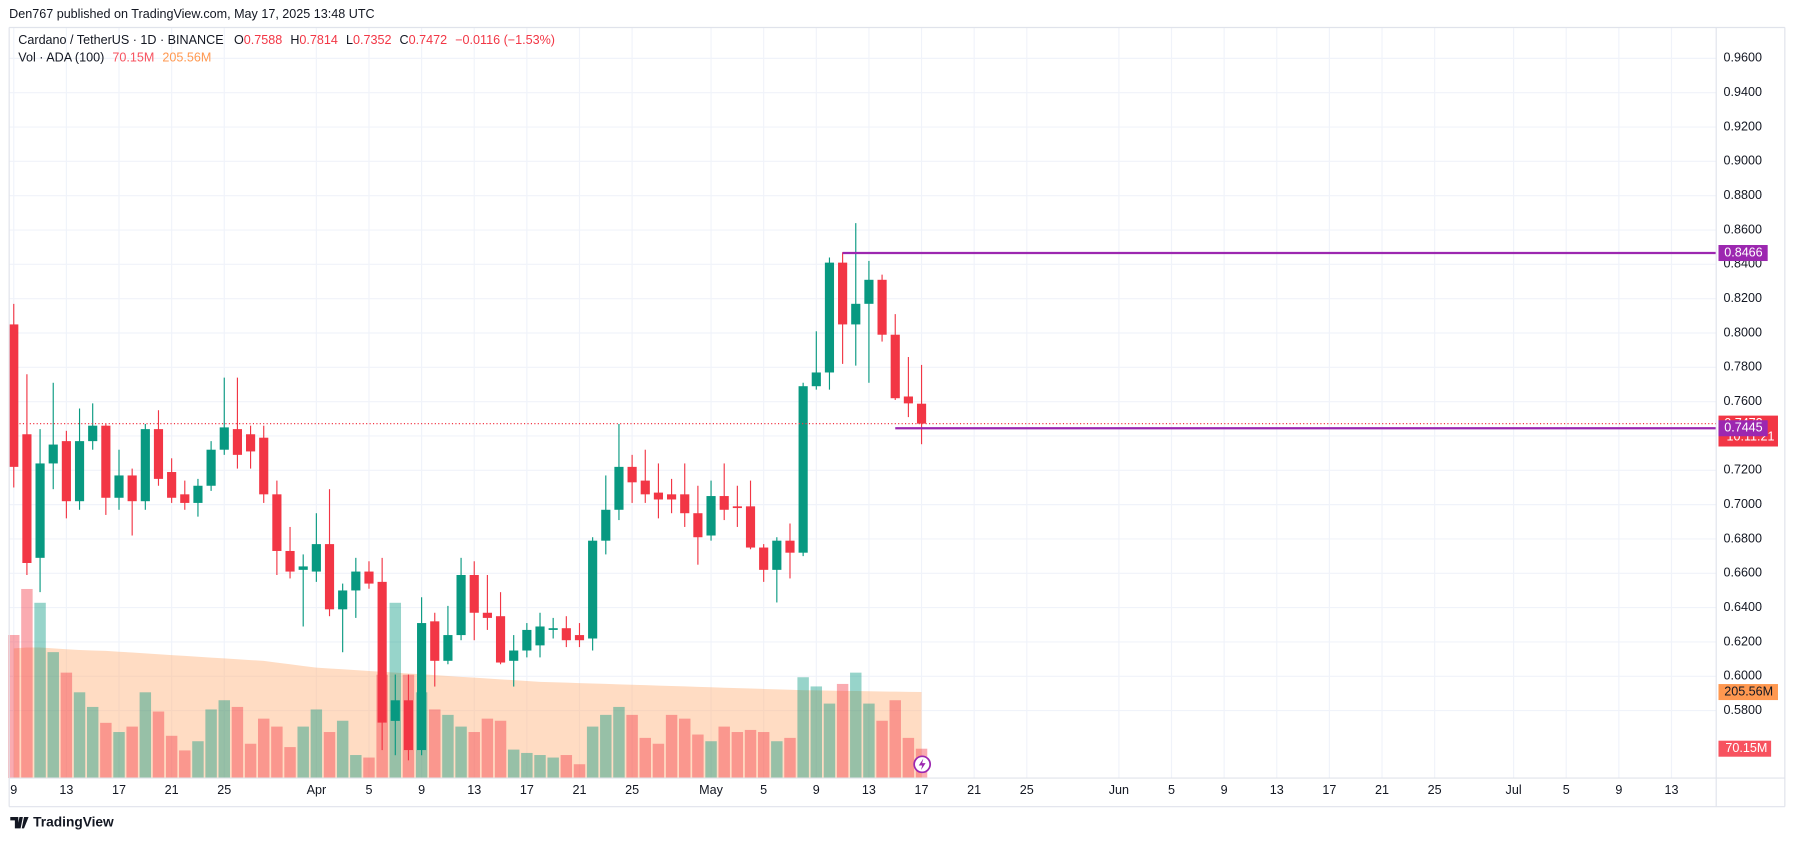  I want to click on alert-icon, so click(922, 764).